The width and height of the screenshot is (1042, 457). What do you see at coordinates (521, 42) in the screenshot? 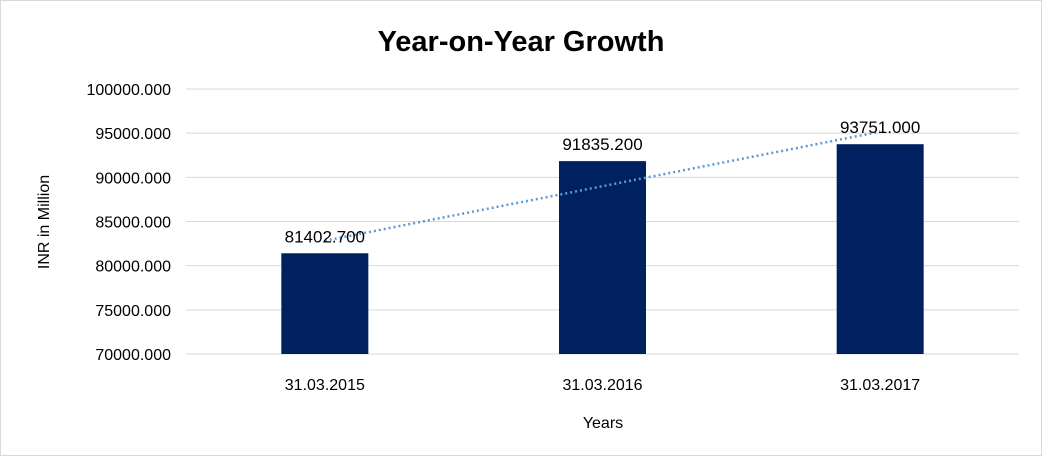
I see `chart-title: Year-on-Year Growth` at bounding box center [521, 42].